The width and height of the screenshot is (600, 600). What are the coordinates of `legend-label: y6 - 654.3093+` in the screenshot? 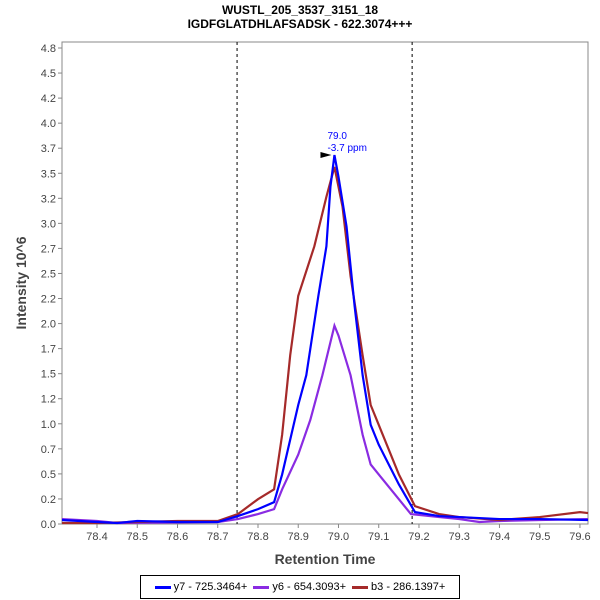 It's located at (309, 587).